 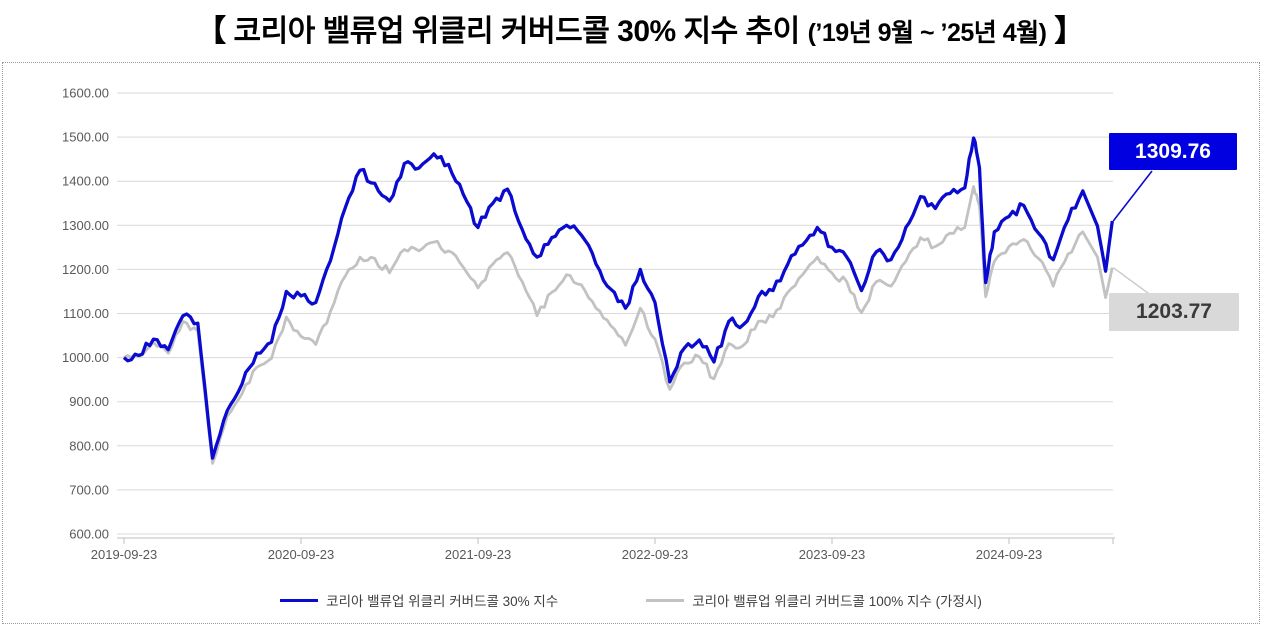 What do you see at coordinates (442, 601) in the screenshot?
I see `legend-label-30pct: 코리아 밸류업 위클리 커버드콜 30% 지수` at bounding box center [442, 601].